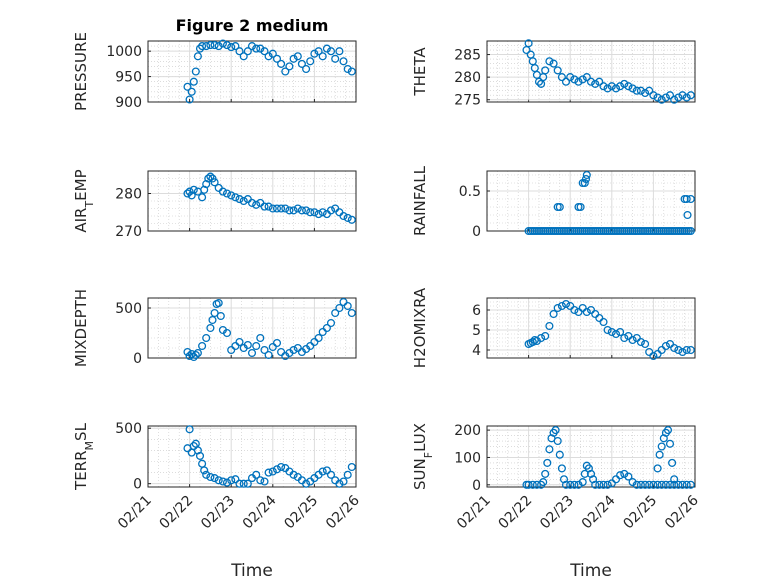 Image resolution: width=778 pixels, height=583 pixels. I want to click on y-tick-label: 4, so click(476, 351).